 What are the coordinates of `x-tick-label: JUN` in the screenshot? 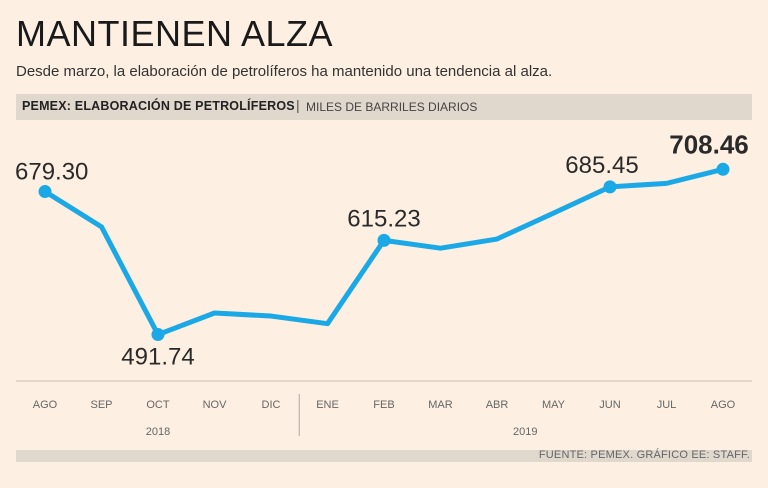 It's located at (609, 405).